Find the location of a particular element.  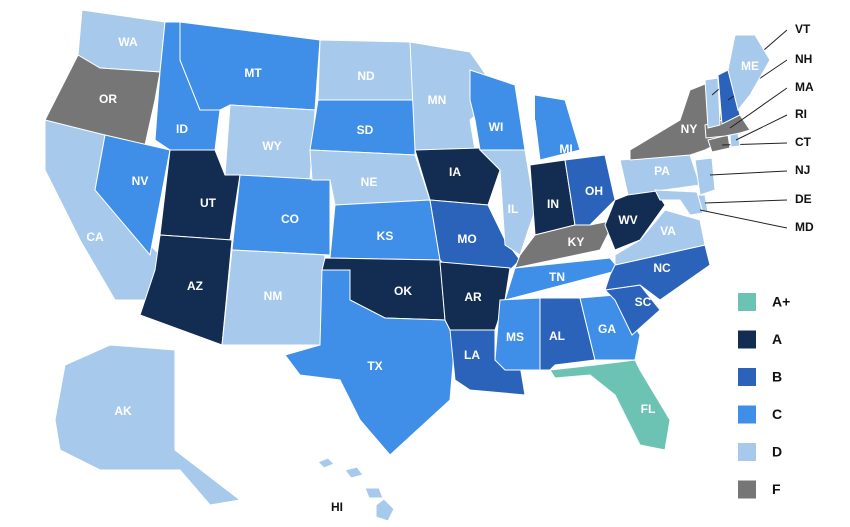

state-label: OK is located at coordinates (403, 291).